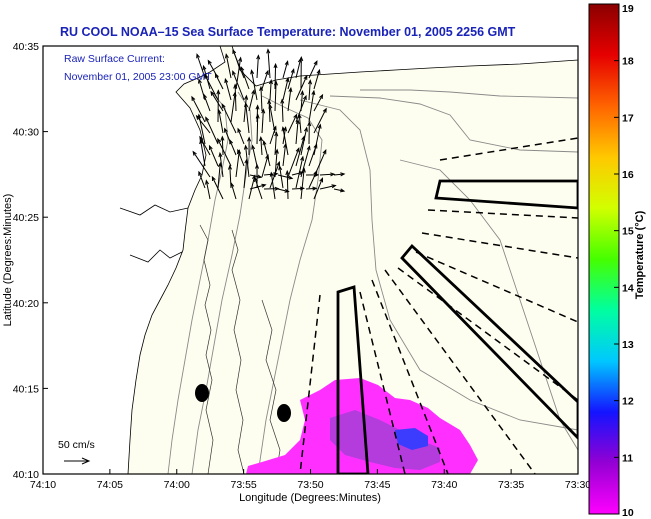  What do you see at coordinates (628, 118) in the screenshot?
I see `colorbar-tick-label: 17` at bounding box center [628, 118].